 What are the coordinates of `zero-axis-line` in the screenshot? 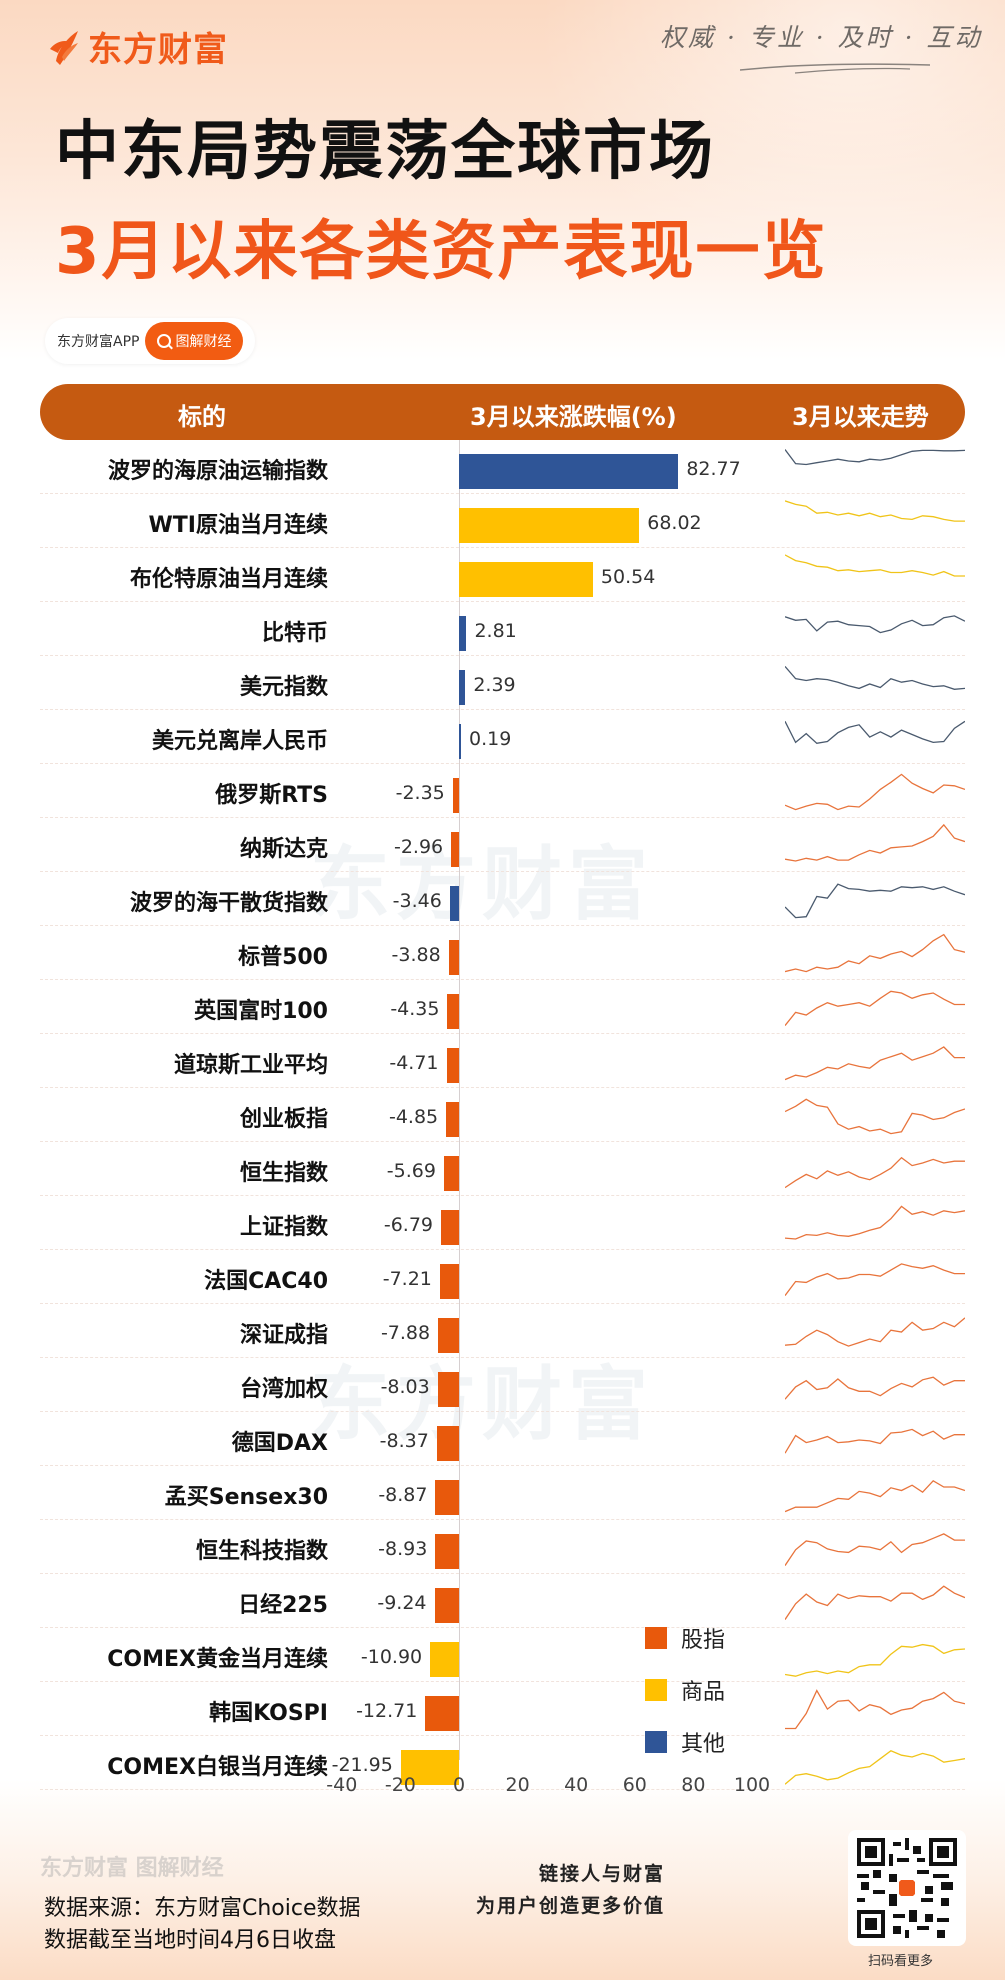 It's located at (459, 1100).